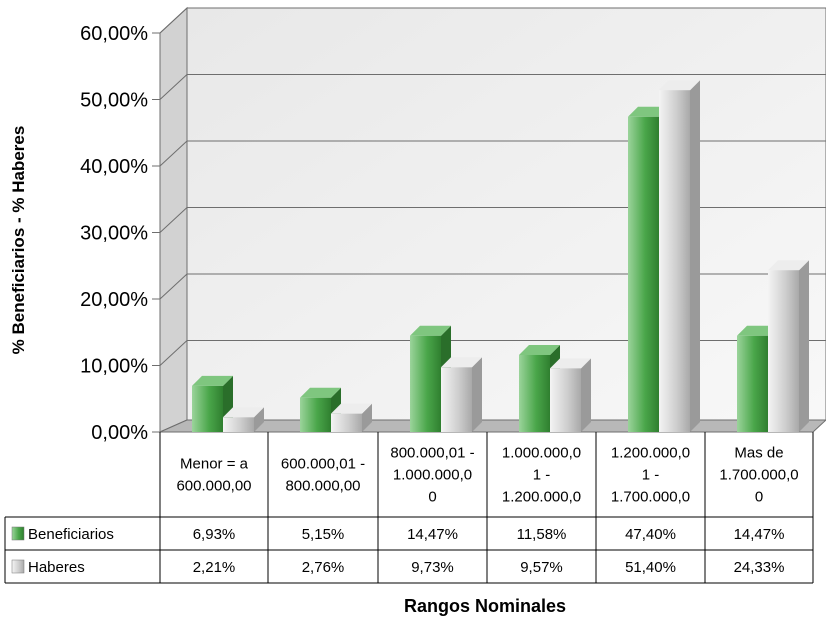  I want to click on legend-label: Haberes, so click(56, 567).